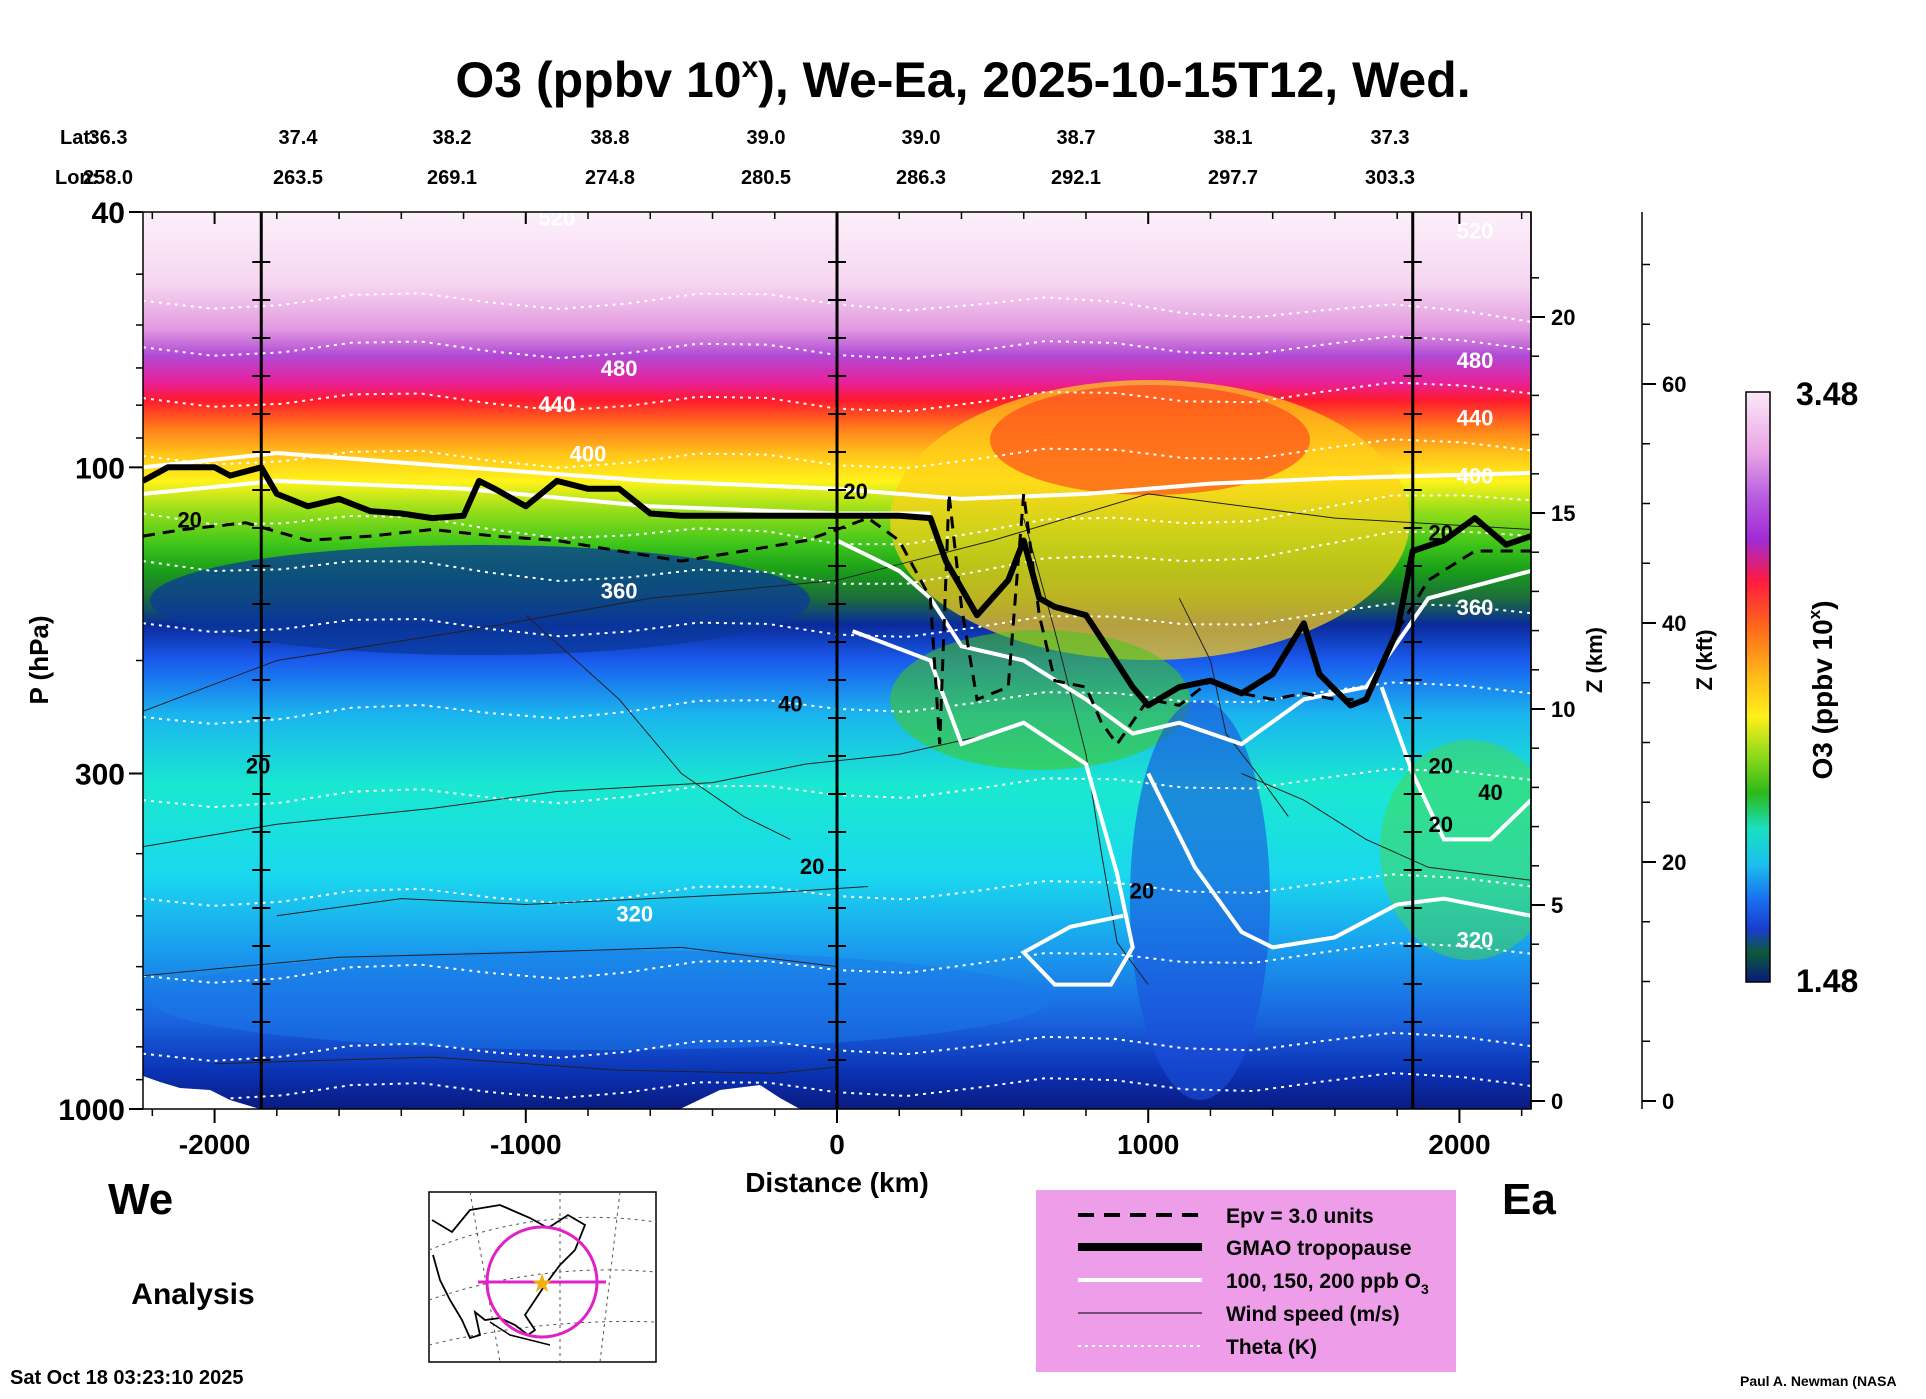  Describe the element at coordinates (140, 1199) in the screenshot. I see `west-label: We` at that location.